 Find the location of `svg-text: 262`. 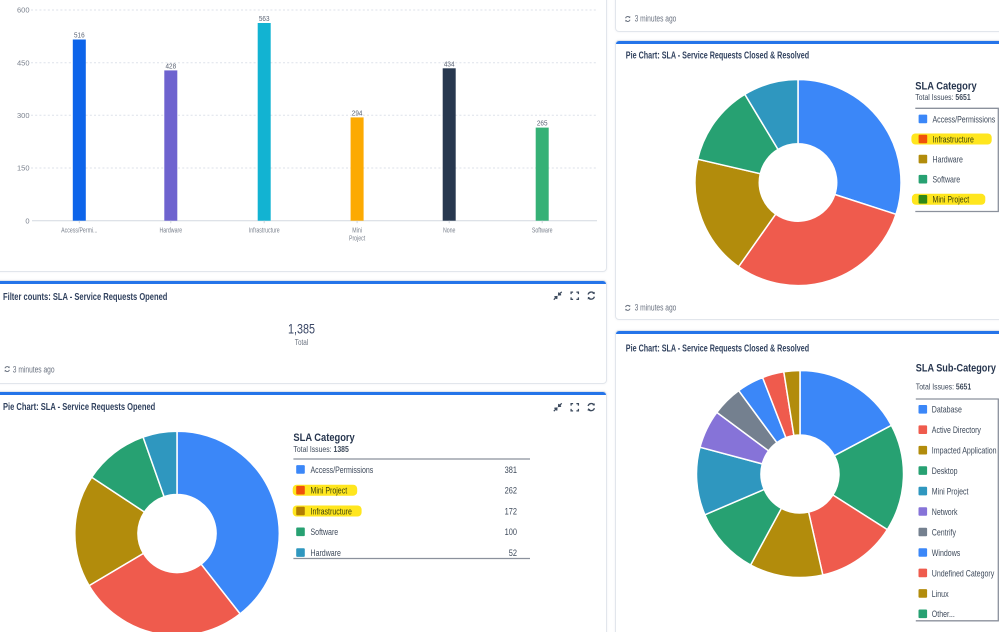

svg-text: 262 is located at coordinates (511, 490).